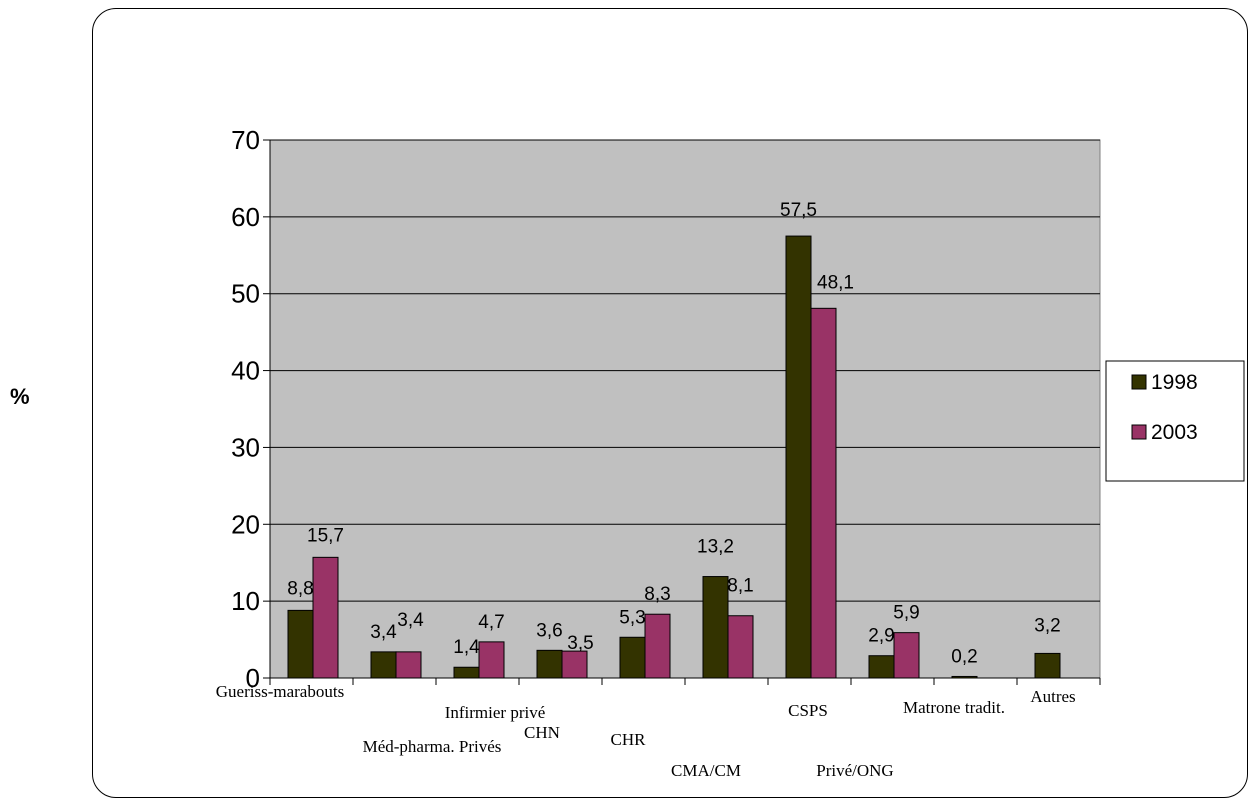 The width and height of the screenshot is (1250, 798). Describe the element at coordinates (300, 588) in the screenshot. I see `data-label: 8,8` at that location.